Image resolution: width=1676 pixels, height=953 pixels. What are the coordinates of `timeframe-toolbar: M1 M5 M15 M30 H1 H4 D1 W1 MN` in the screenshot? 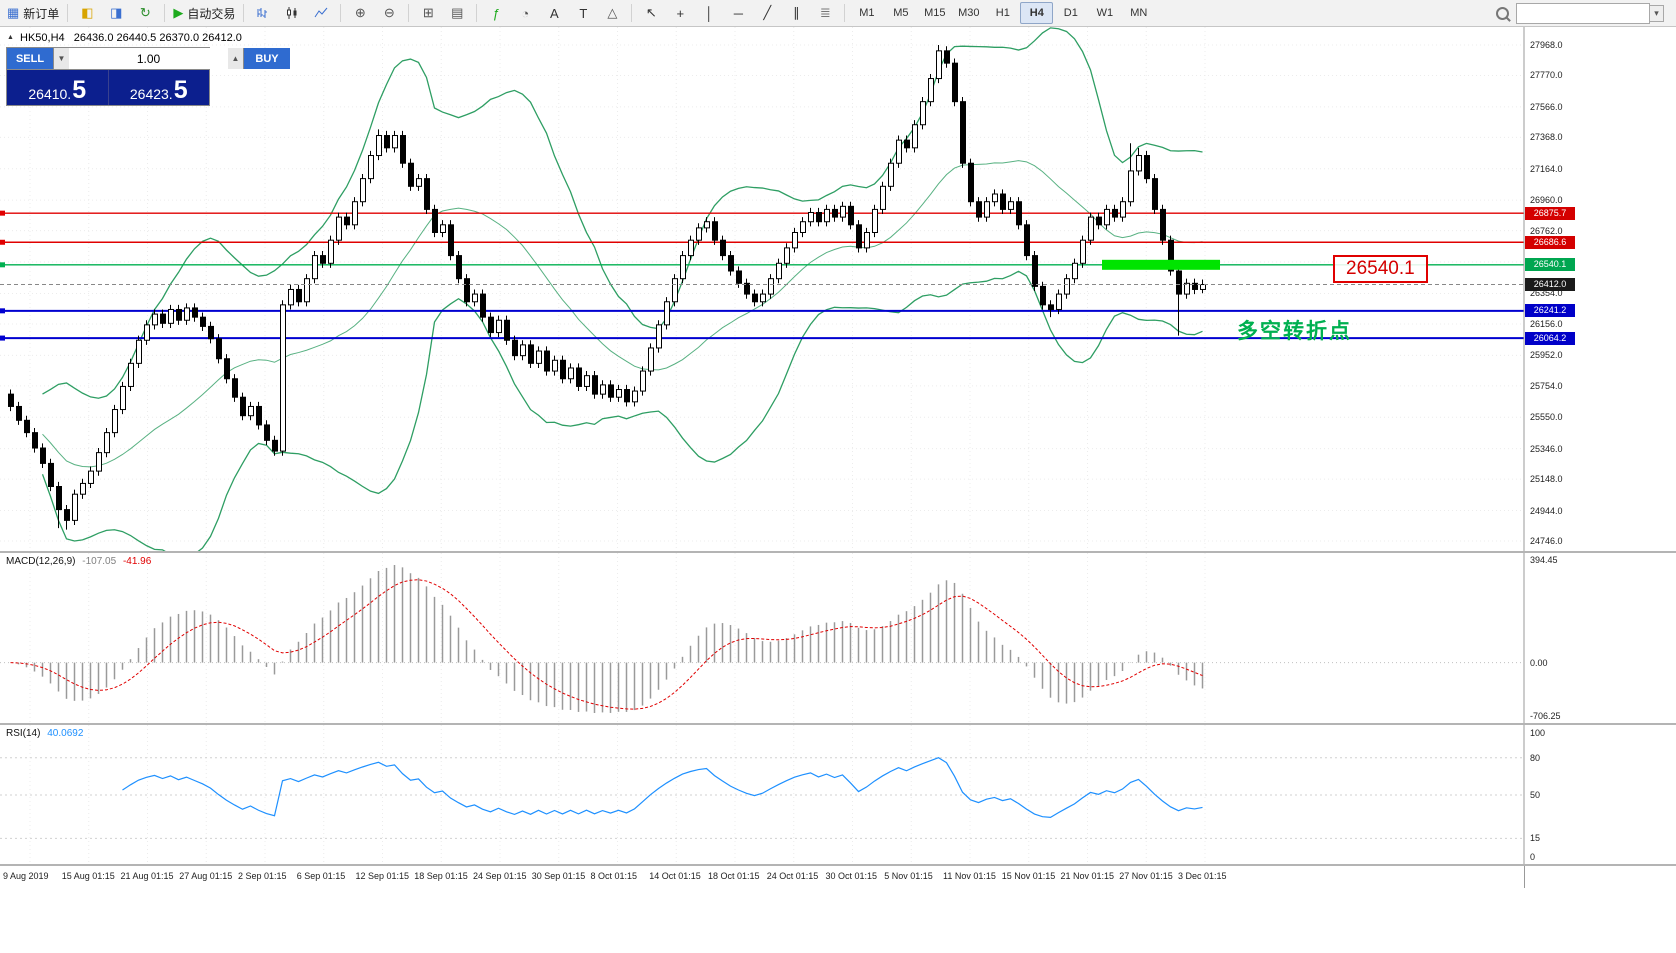 It's located at (1002, 13).